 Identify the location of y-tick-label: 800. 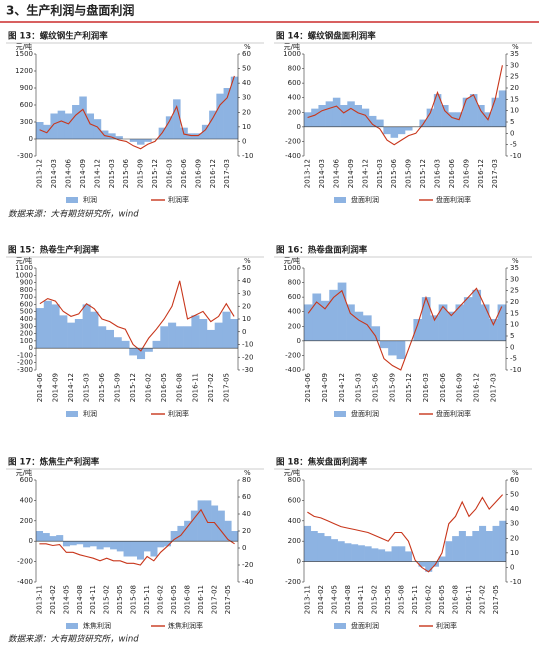
(26, 290).